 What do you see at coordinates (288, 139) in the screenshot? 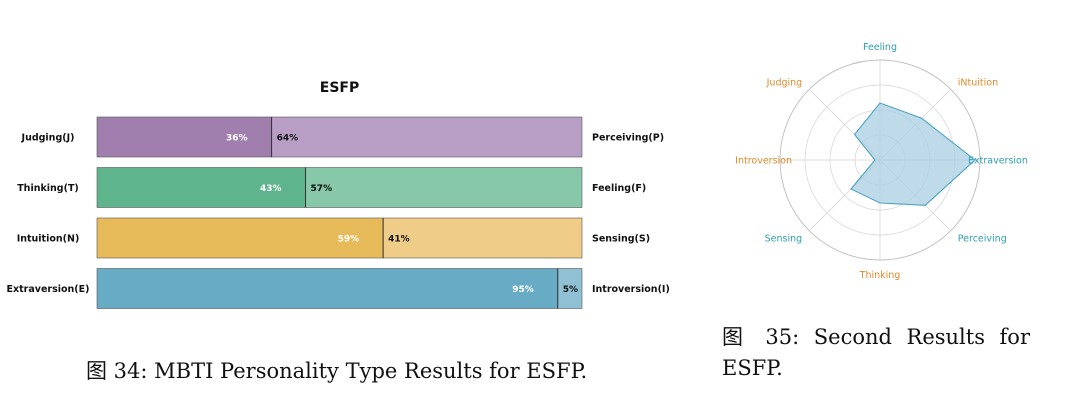
I see `bar-right-value: 64%` at bounding box center [288, 139].